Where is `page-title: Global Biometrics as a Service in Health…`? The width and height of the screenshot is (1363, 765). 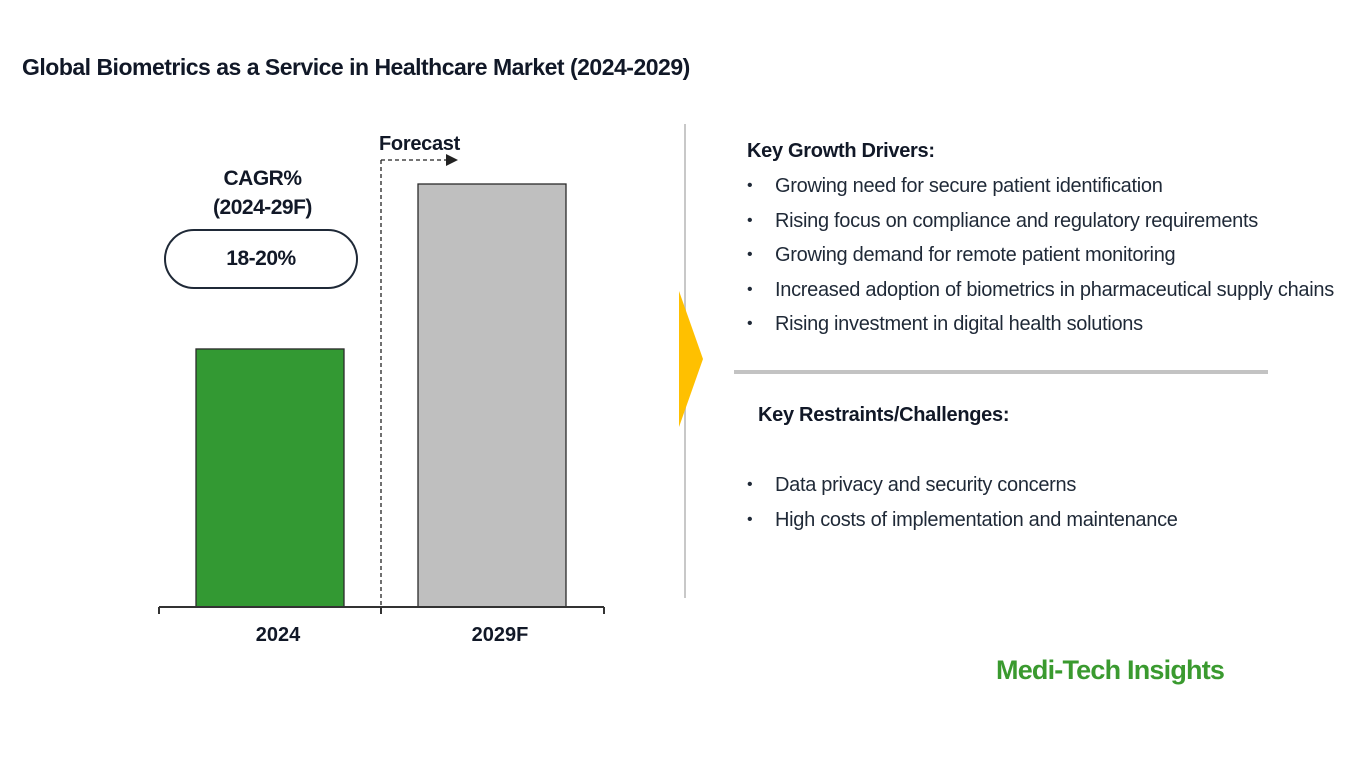 page-title: Global Biometrics as a Service in Health… is located at coordinates (356, 67).